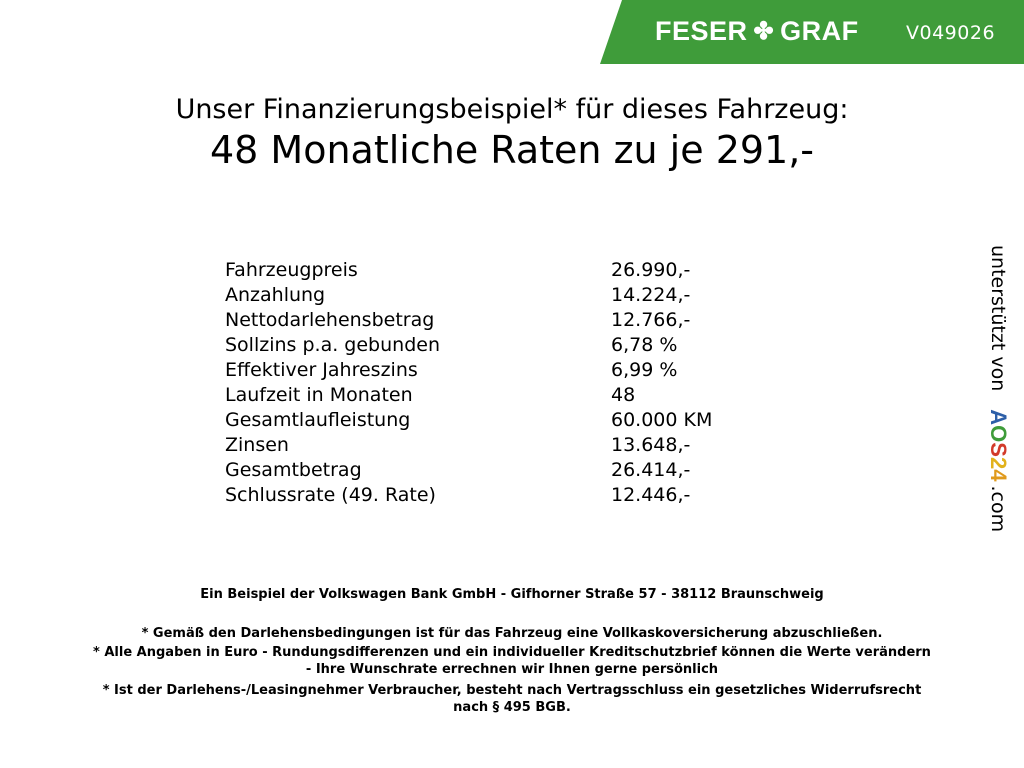  Describe the element at coordinates (468, 295) in the screenshot. I see `table-row: Anzahlung 14.224,-` at that location.